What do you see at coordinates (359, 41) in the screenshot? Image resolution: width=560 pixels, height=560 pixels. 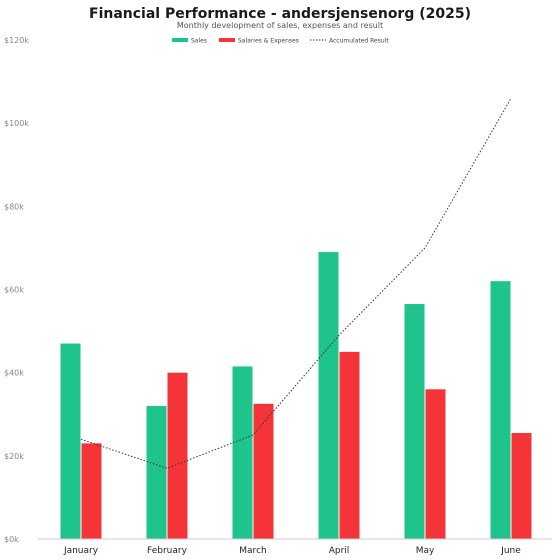 I see `legend-label-result: Accumulated Result` at bounding box center [359, 41].